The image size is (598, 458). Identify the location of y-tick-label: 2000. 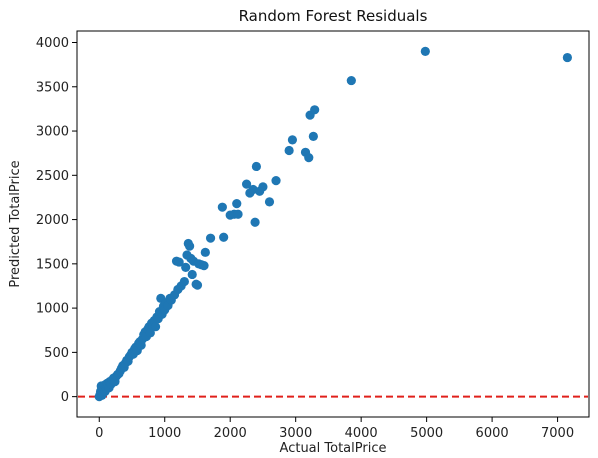
(52, 220).